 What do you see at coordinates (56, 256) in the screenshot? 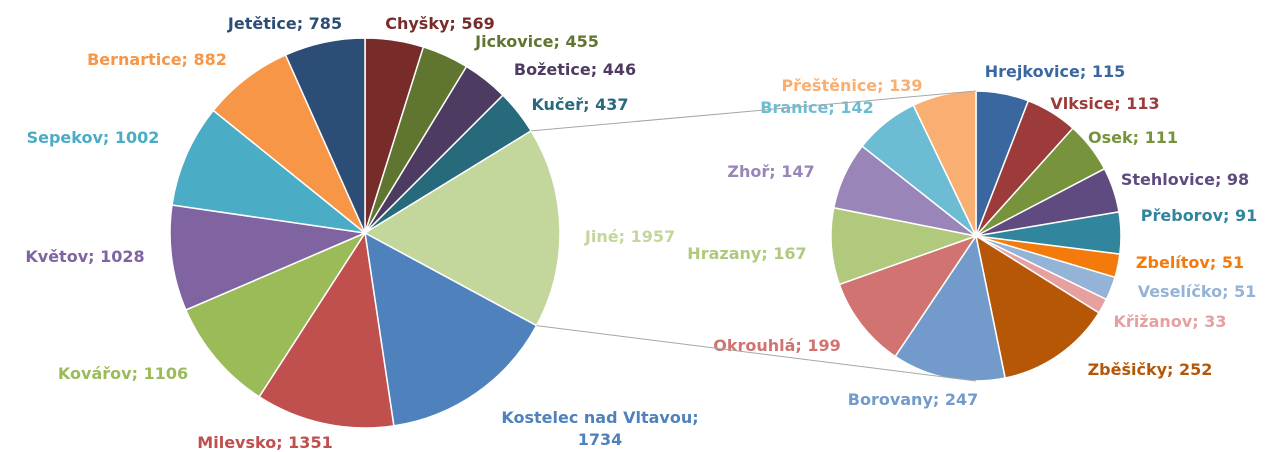
I see `label-name: Květov` at bounding box center [56, 256].